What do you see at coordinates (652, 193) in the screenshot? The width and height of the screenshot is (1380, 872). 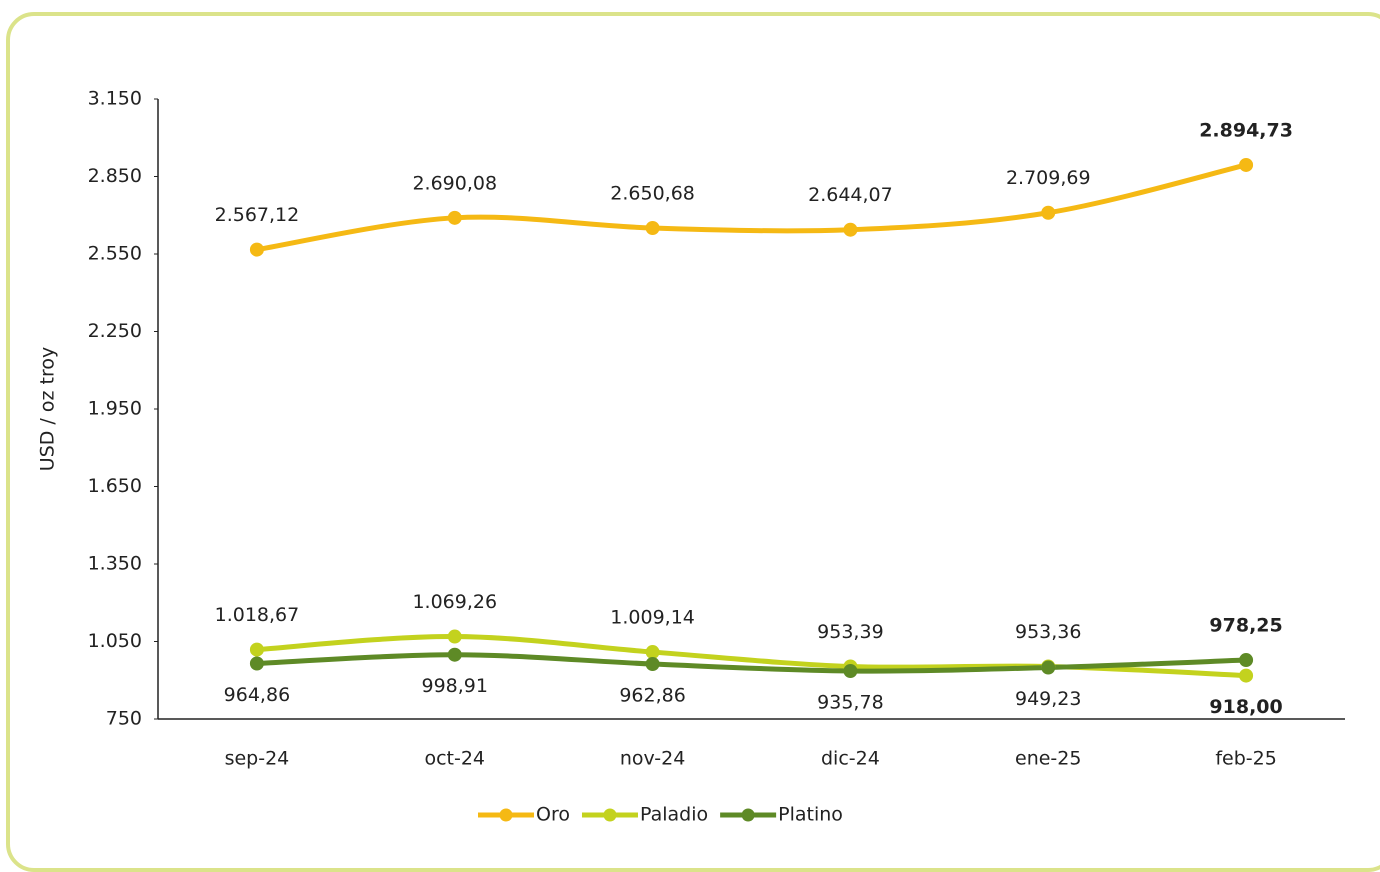 I see `data-label: 2.650,68` at bounding box center [652, 193].